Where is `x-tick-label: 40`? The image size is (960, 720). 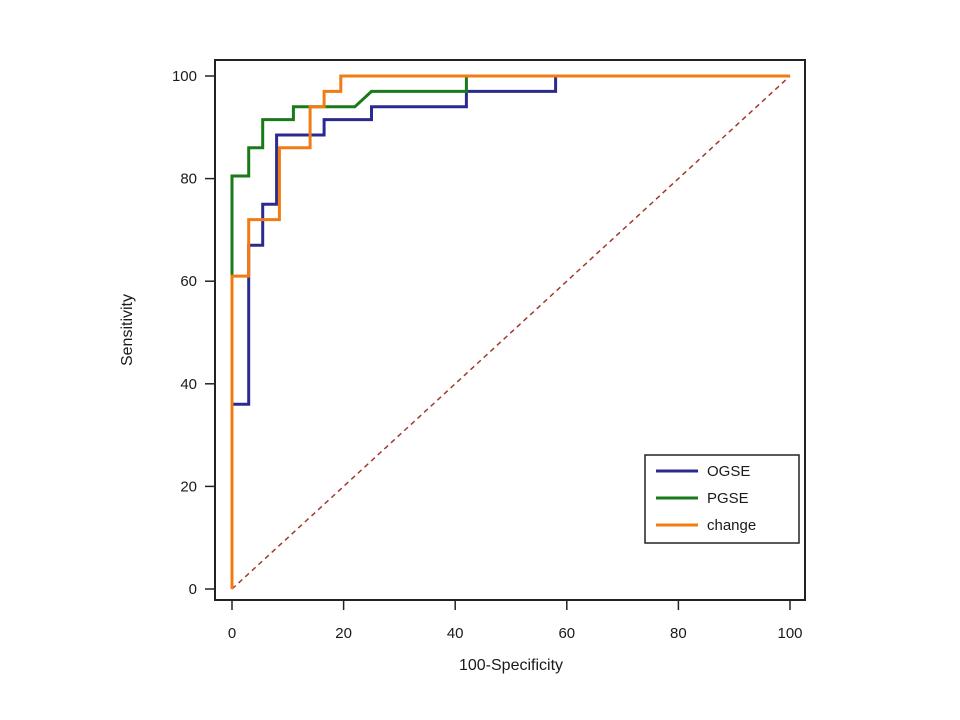
x-tick-label: 40 is located at coordinates (455, 633).